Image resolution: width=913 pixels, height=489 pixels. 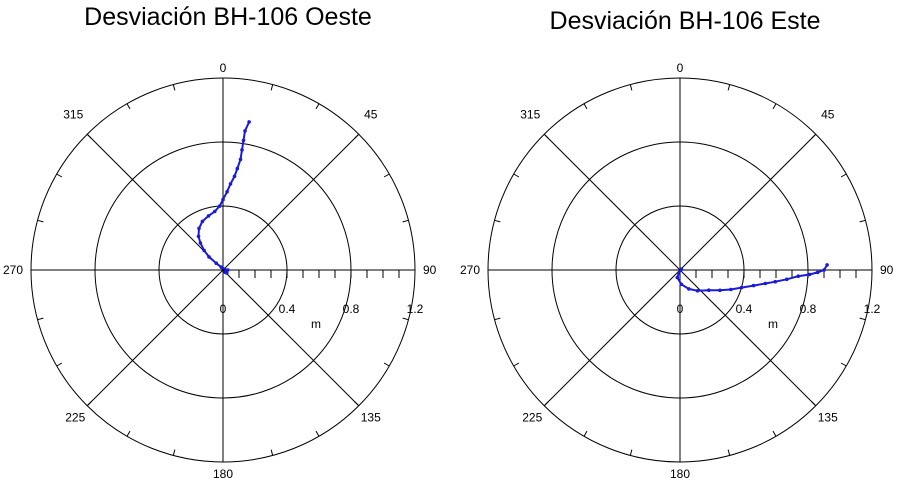 I want to click on radial-tick-label: 0.4, so click(x=287, y=309).